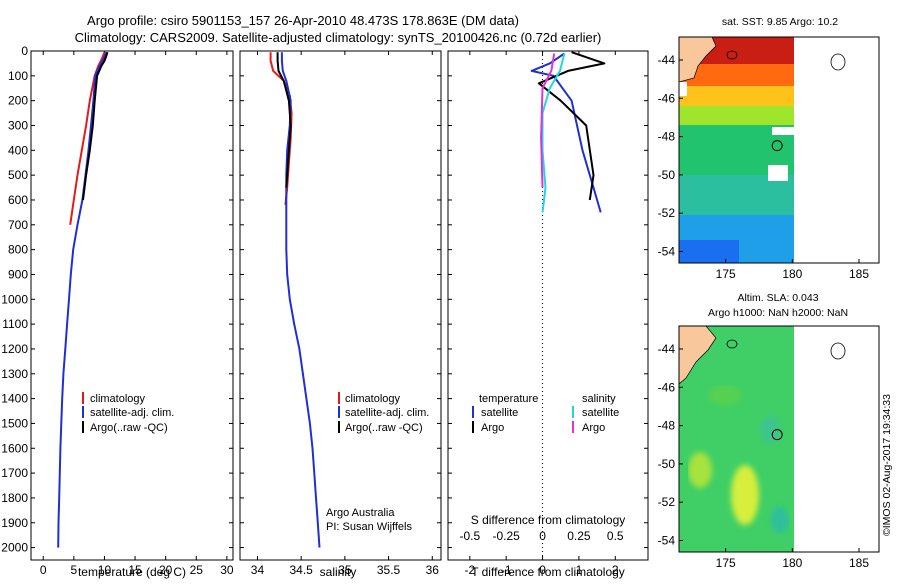 The image size is (900, 585). I want to click on sla-lat-tick-label: -48, so click(667, 426).